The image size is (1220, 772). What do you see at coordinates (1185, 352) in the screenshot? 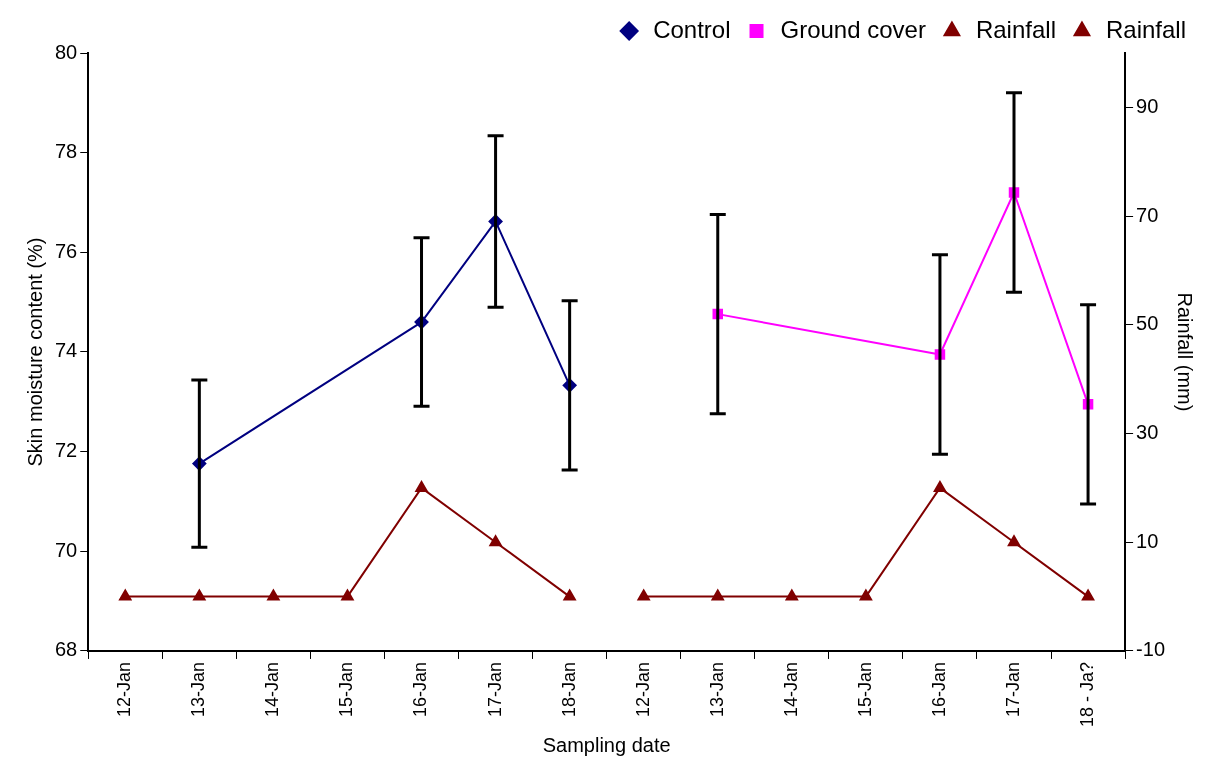
I see `y2-axis-title: Rainfall (mm)` at bounding box center [1185, 352].